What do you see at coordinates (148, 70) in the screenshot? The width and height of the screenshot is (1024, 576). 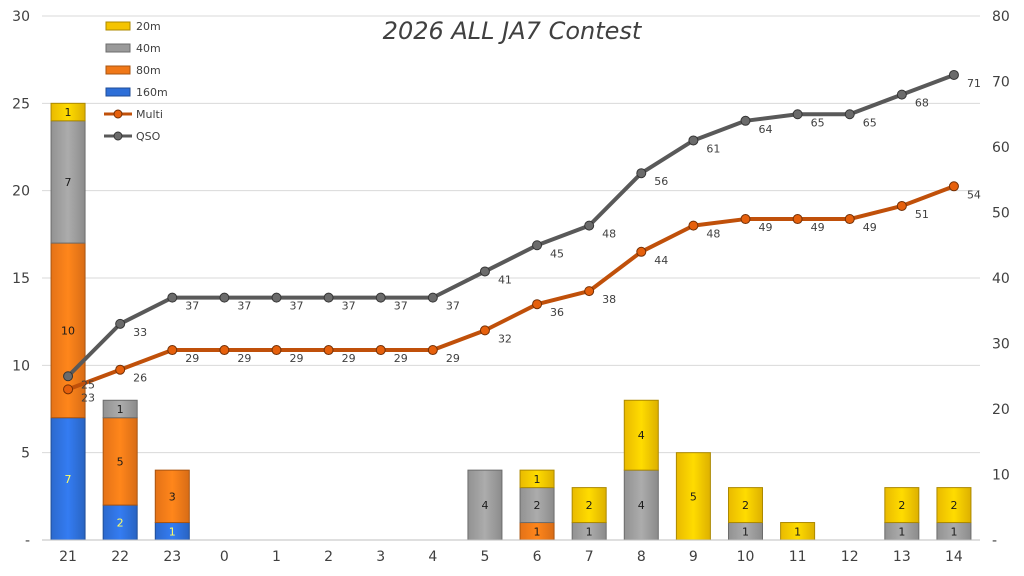 I see `legend-label: 80m` at bounding box center [148, 70].